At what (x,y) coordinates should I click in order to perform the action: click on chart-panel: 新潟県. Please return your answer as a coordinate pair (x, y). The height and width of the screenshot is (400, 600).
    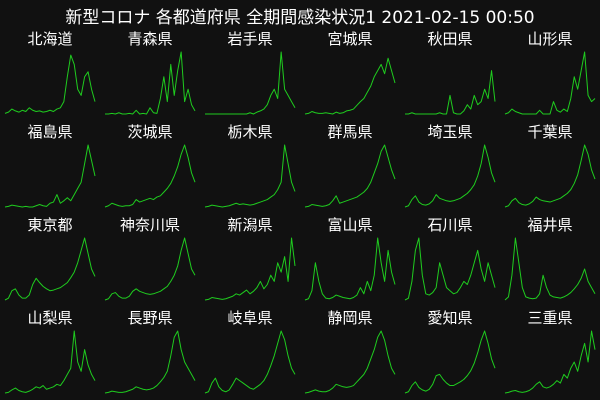
    Looking at the image, I should click on (250, 260).